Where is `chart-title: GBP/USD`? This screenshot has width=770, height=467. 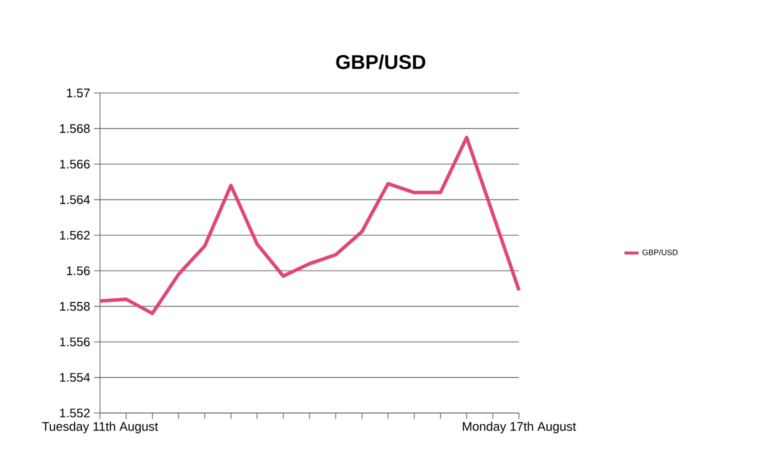 chart-title: GBP/USD is located at coordinates (381, 62).